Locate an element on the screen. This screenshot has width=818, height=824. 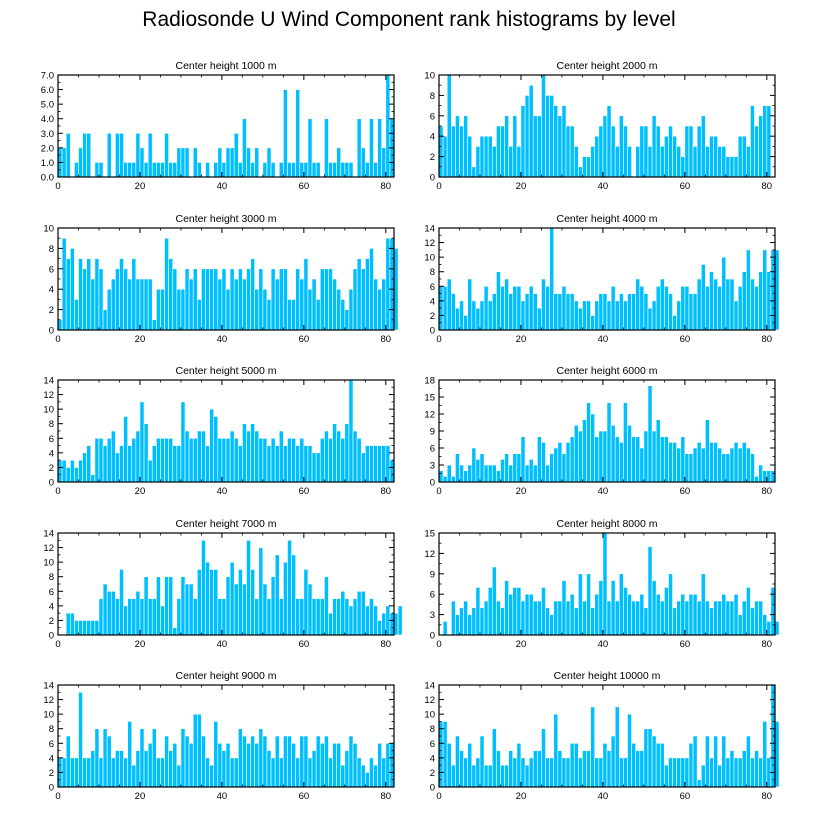
y-tick-label: 0.0 is located at coordinates (47, 178).